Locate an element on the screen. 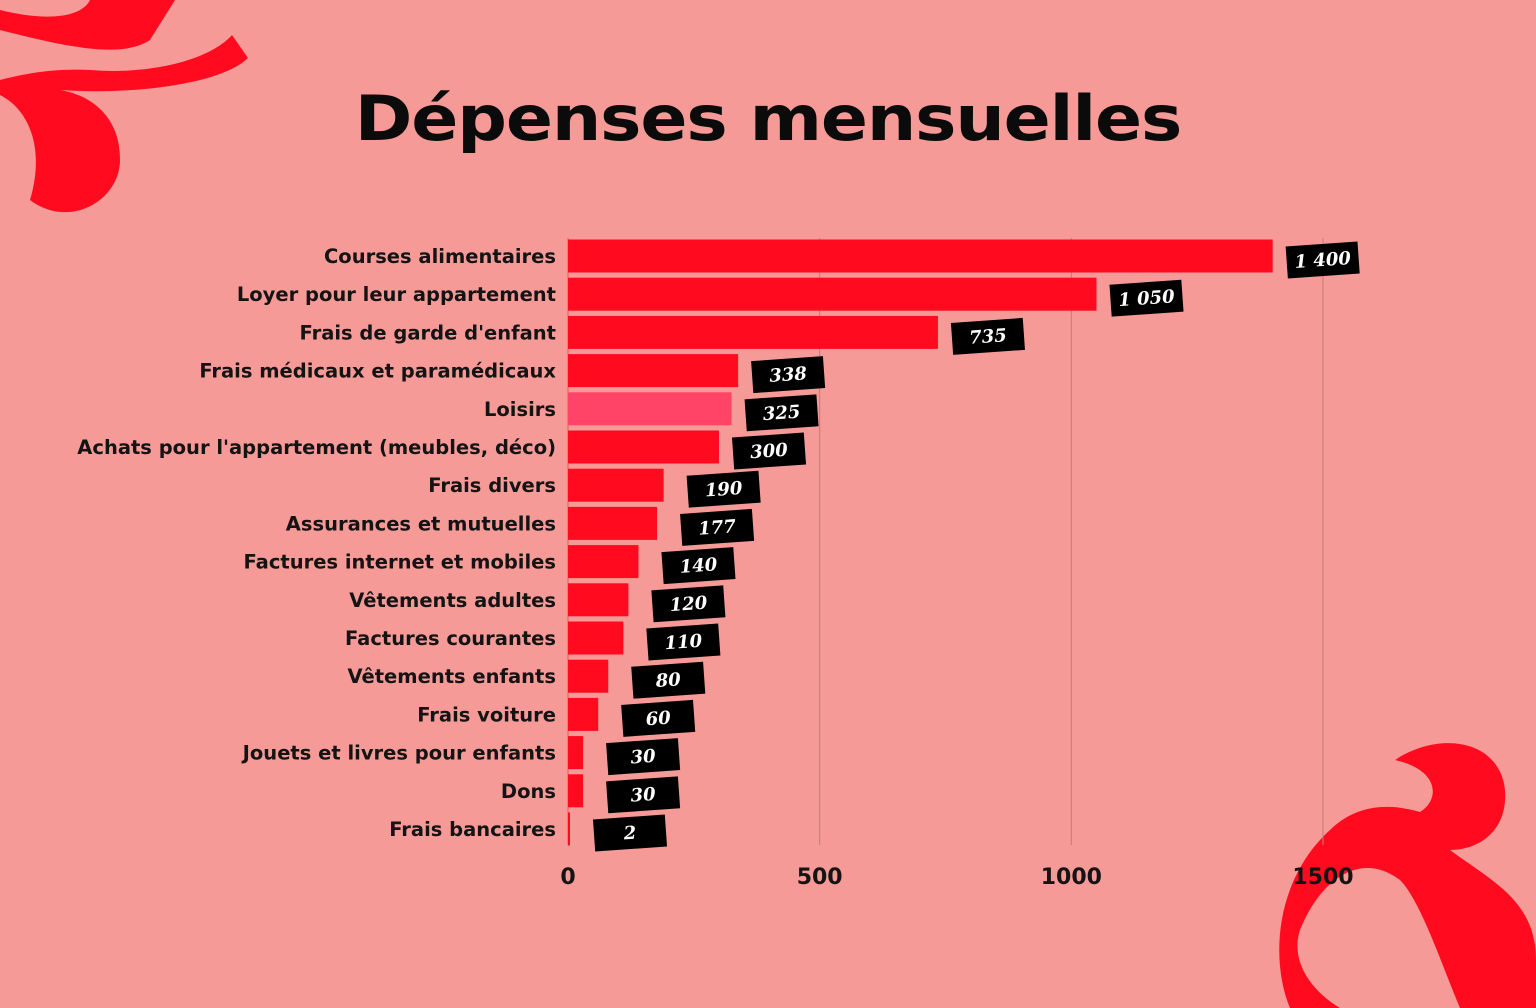 This screenshot has width=1536, height=1008. value-label-text: 338 is located at coordinates (788, 375).